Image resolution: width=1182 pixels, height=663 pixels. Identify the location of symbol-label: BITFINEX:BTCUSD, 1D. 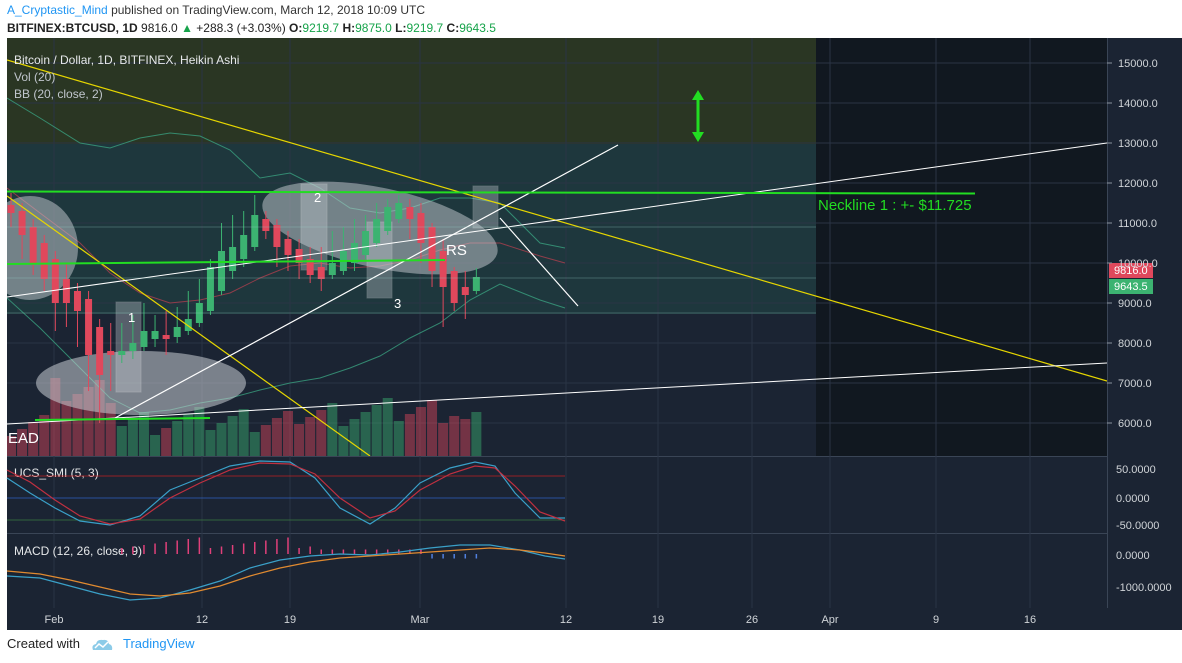
(72, 28).